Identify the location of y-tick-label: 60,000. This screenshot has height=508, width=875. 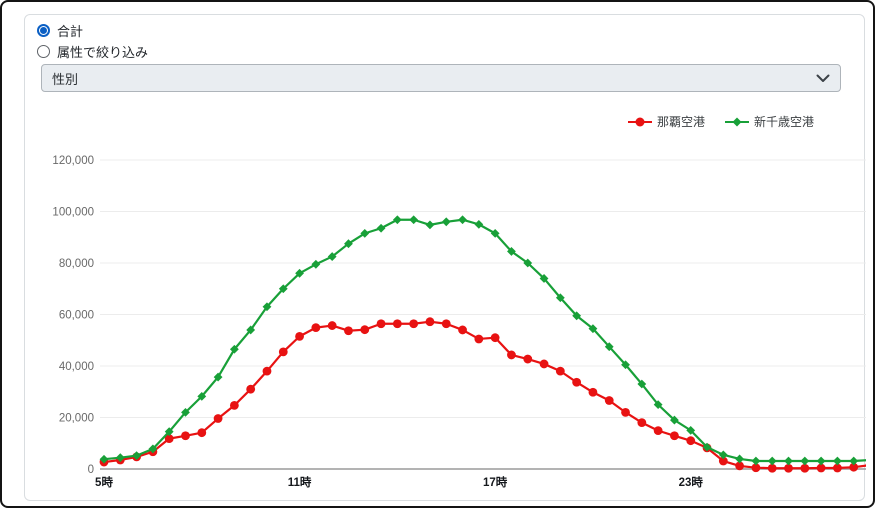
(76, 316).